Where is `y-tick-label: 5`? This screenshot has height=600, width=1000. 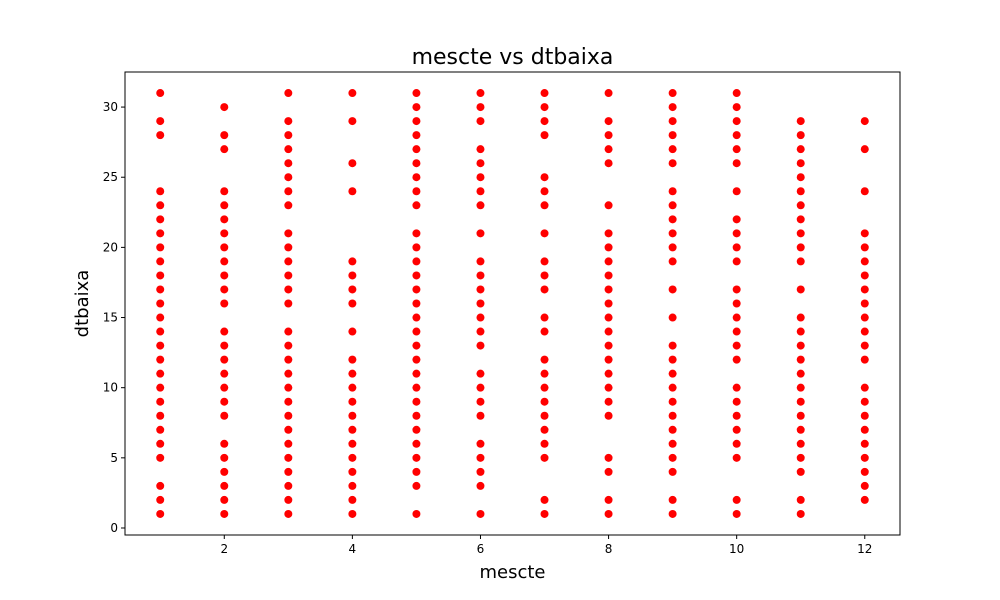
y-tick-label: 5 is located at coordinates (114, 458).